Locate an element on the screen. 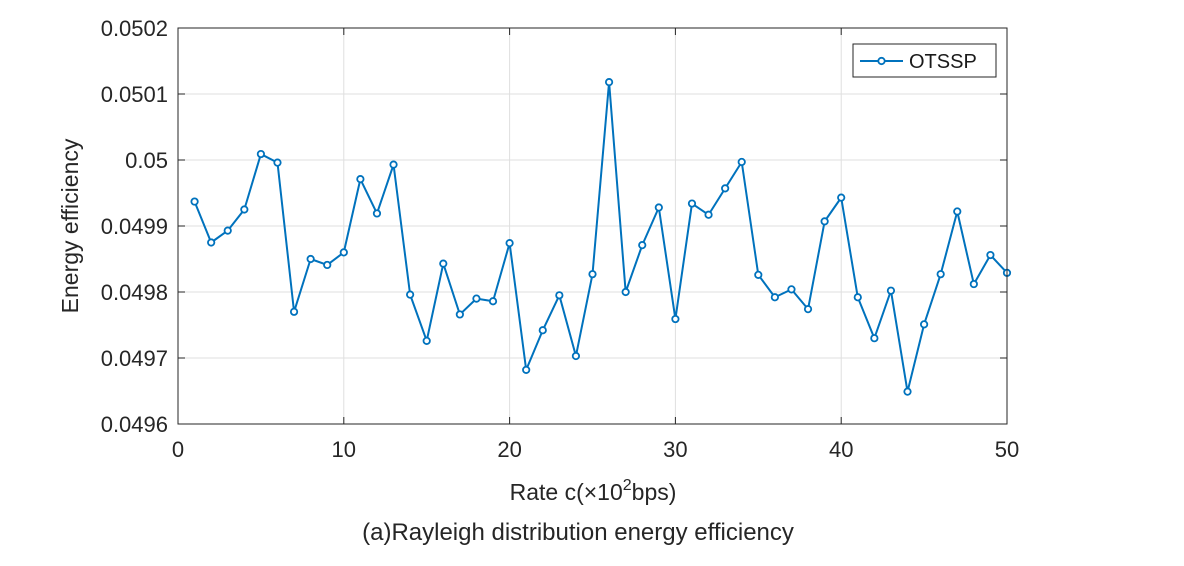 This screenshot has height=566, width=1184. x-axis-label-superscript: 2 is located at coordinates (627, 485).